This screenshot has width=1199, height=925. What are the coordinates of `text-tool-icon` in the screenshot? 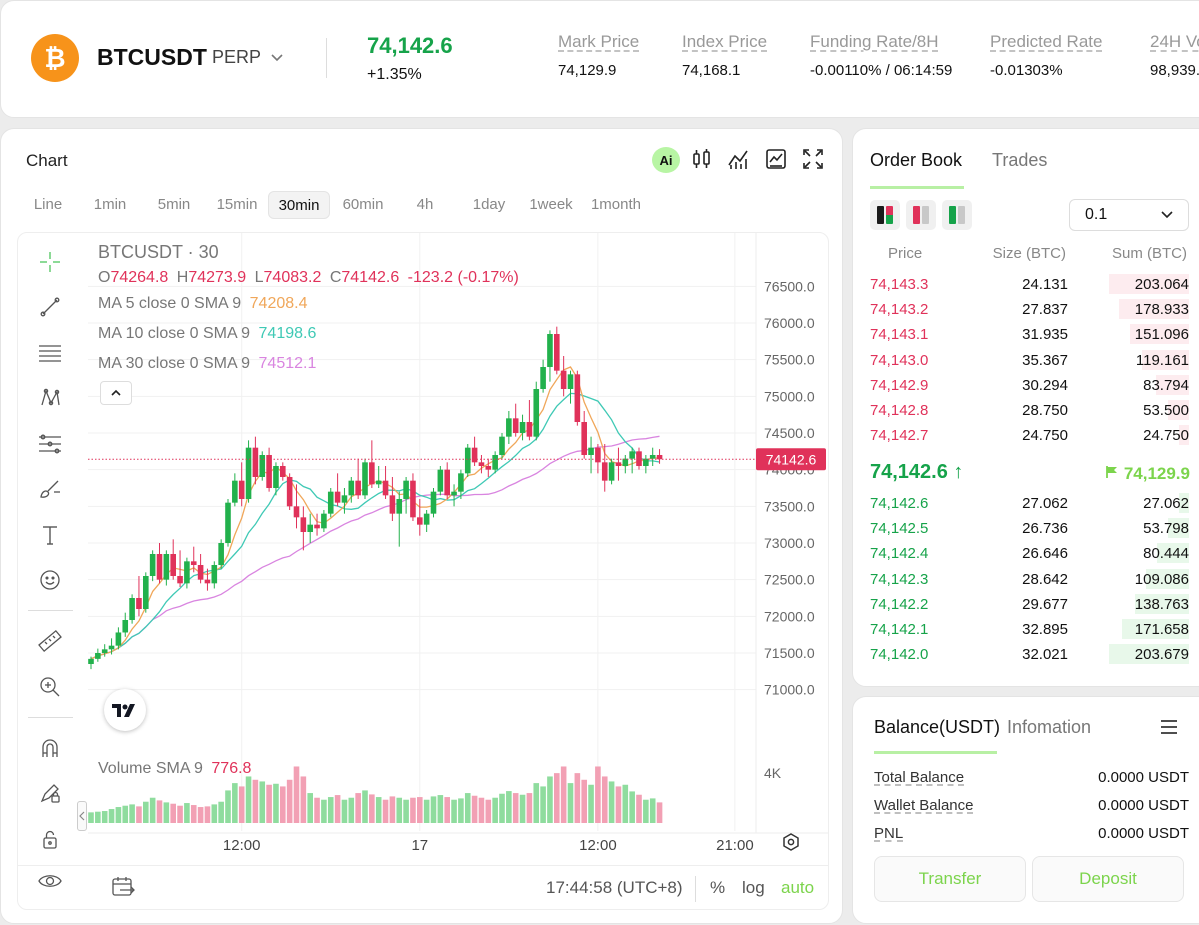 It's located at (50, 535).